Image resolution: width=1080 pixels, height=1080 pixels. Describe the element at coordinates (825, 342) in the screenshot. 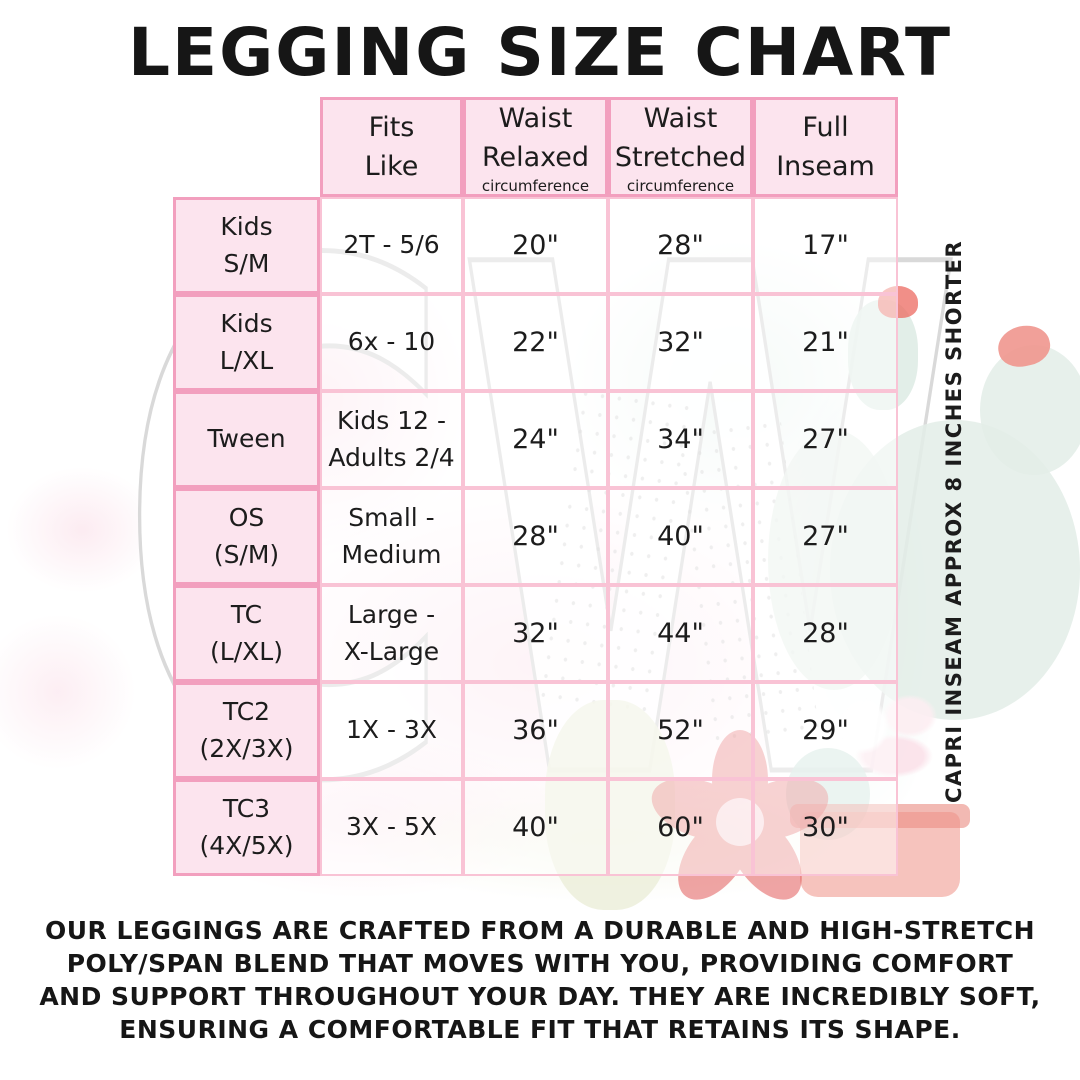

I see `size-cell: 21"` at that location.